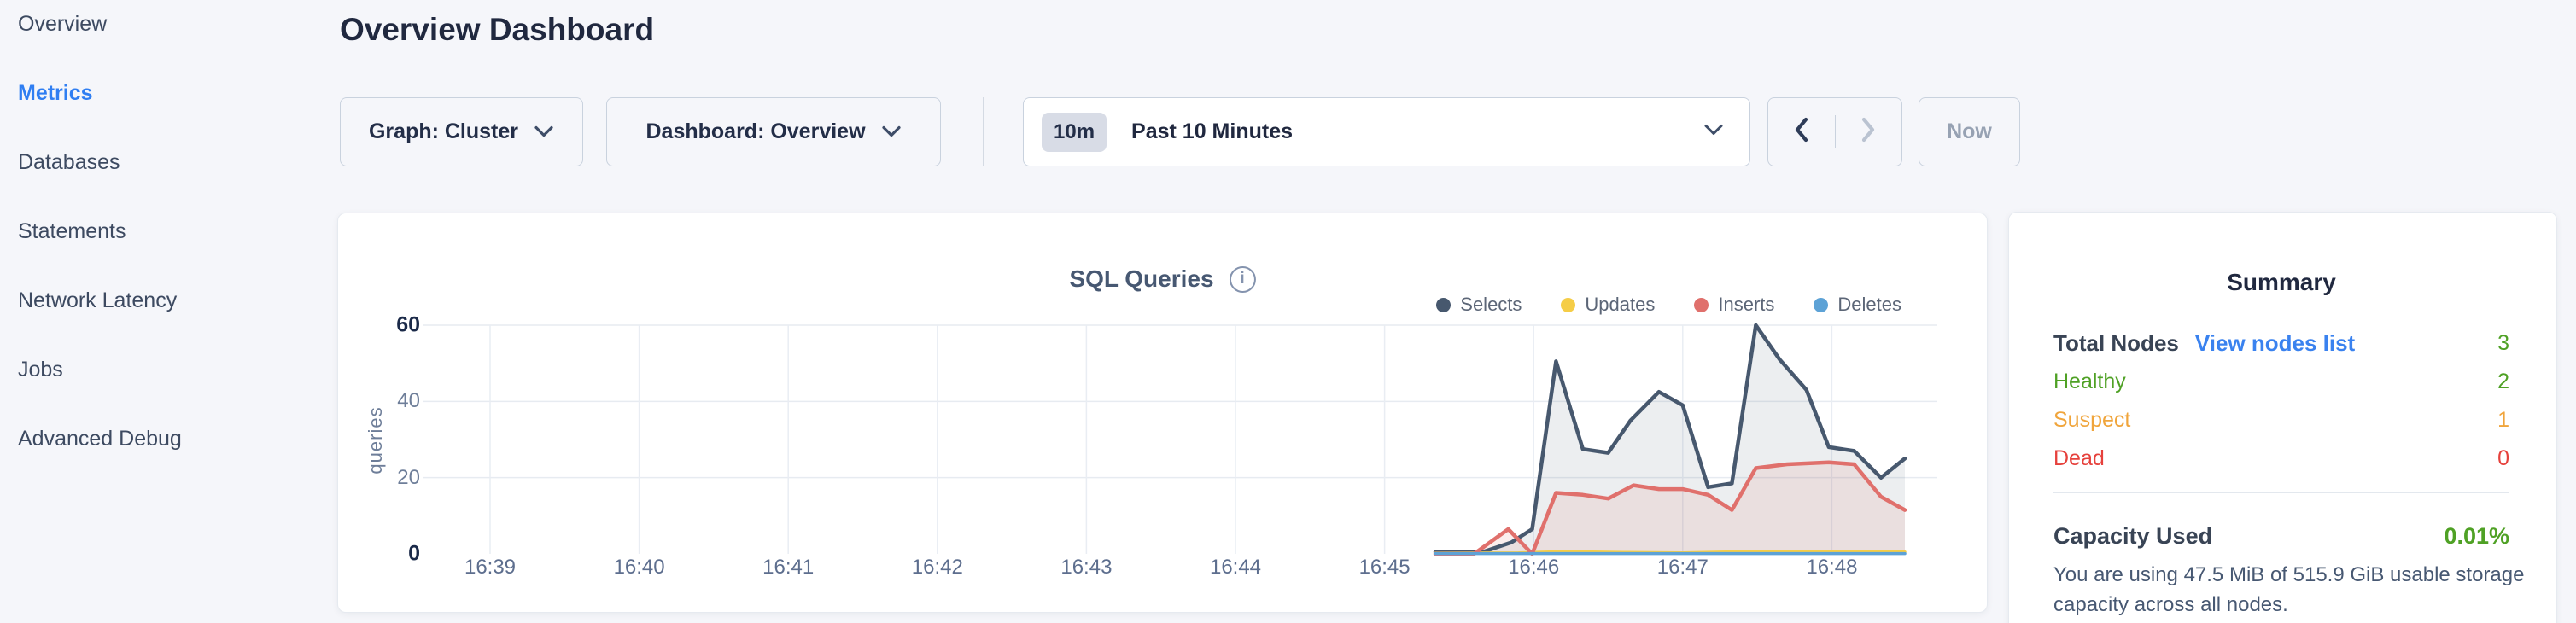  What do you see at coordinates (1141, 278) in the screenshot?
I see `chart-title: SQL Queries` at bounding box center [1141, 278].